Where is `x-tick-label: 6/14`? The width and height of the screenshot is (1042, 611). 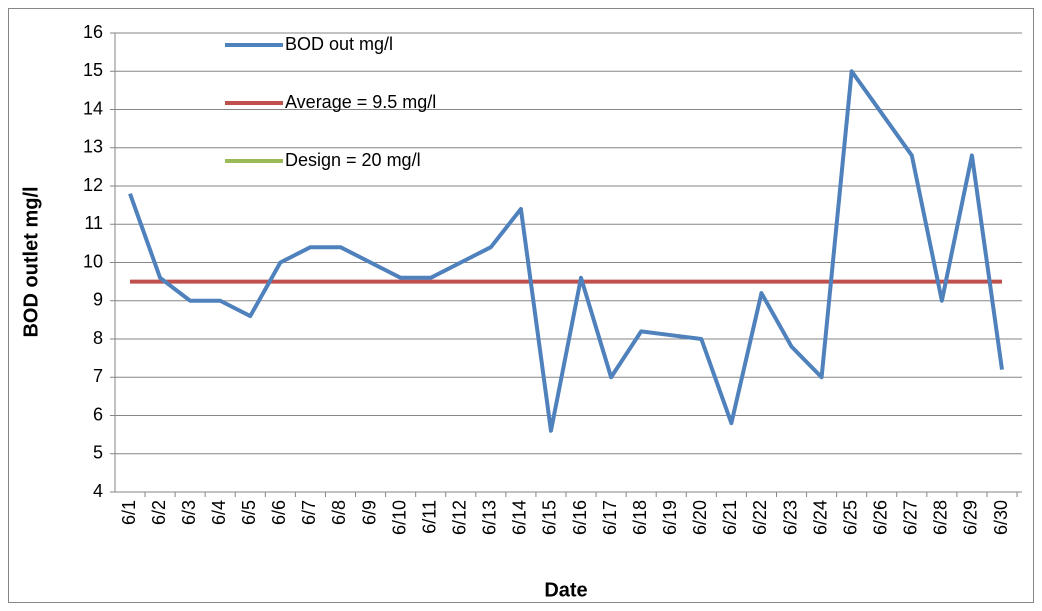
x-tick-label: 6/14 is located at coordinates (520, 517).